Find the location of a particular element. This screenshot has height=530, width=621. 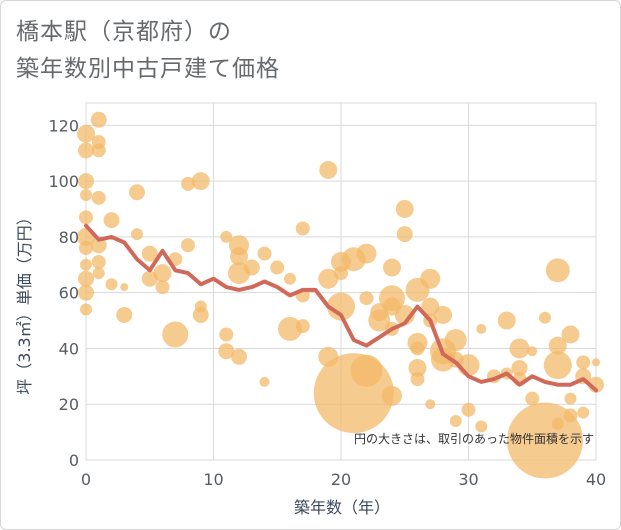

y-tick-label: 120 is located at coordinates (63, 125).